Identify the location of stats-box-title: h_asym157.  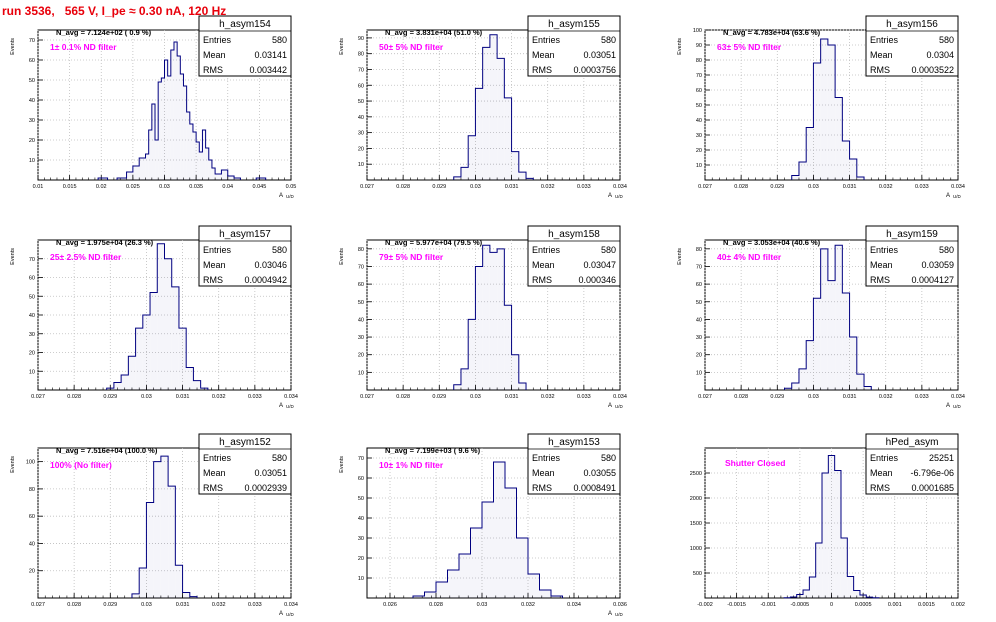
(245, 234).